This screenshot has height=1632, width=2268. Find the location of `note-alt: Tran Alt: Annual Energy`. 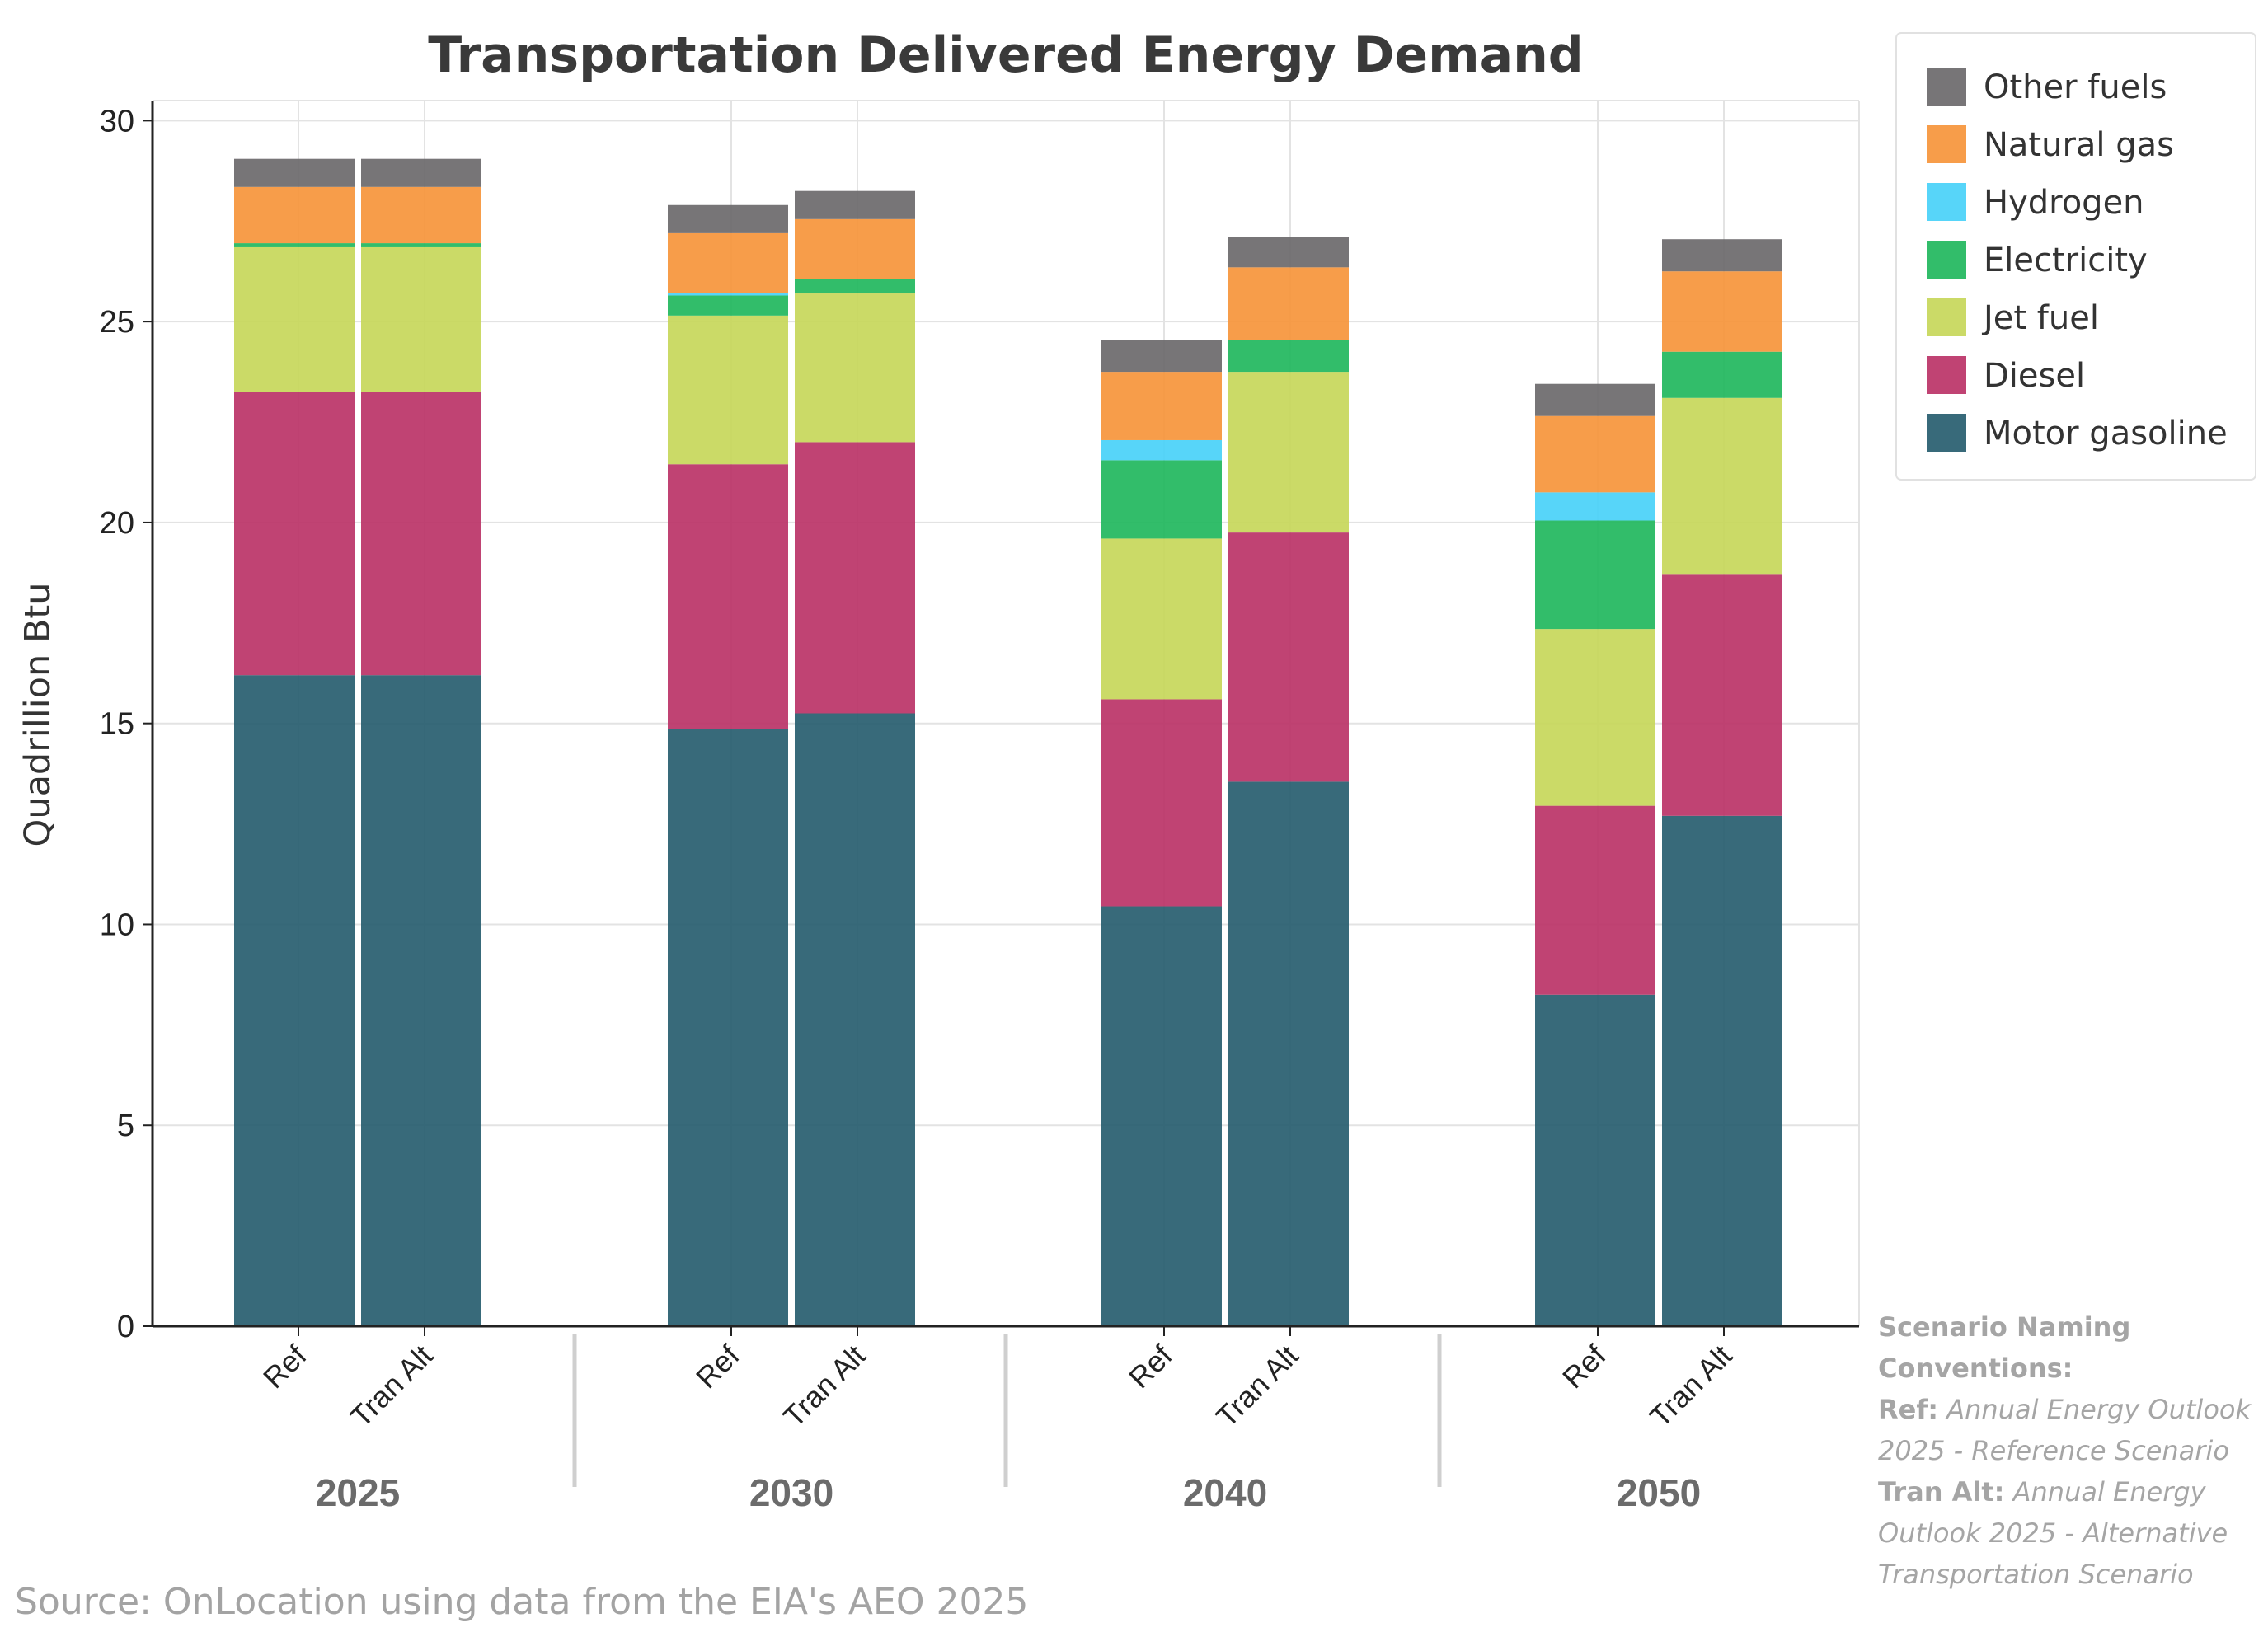

note-alt: Tran Alt: Annual Energy is located at coordinates (2043, 1492).